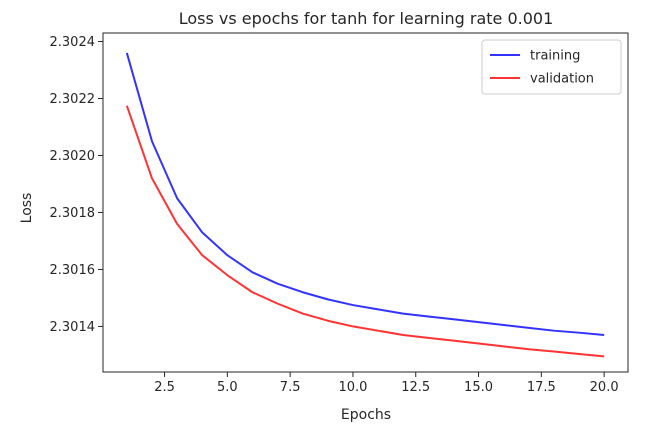  I want to click on y-tick-label: 2.3016, so click(73, 270).